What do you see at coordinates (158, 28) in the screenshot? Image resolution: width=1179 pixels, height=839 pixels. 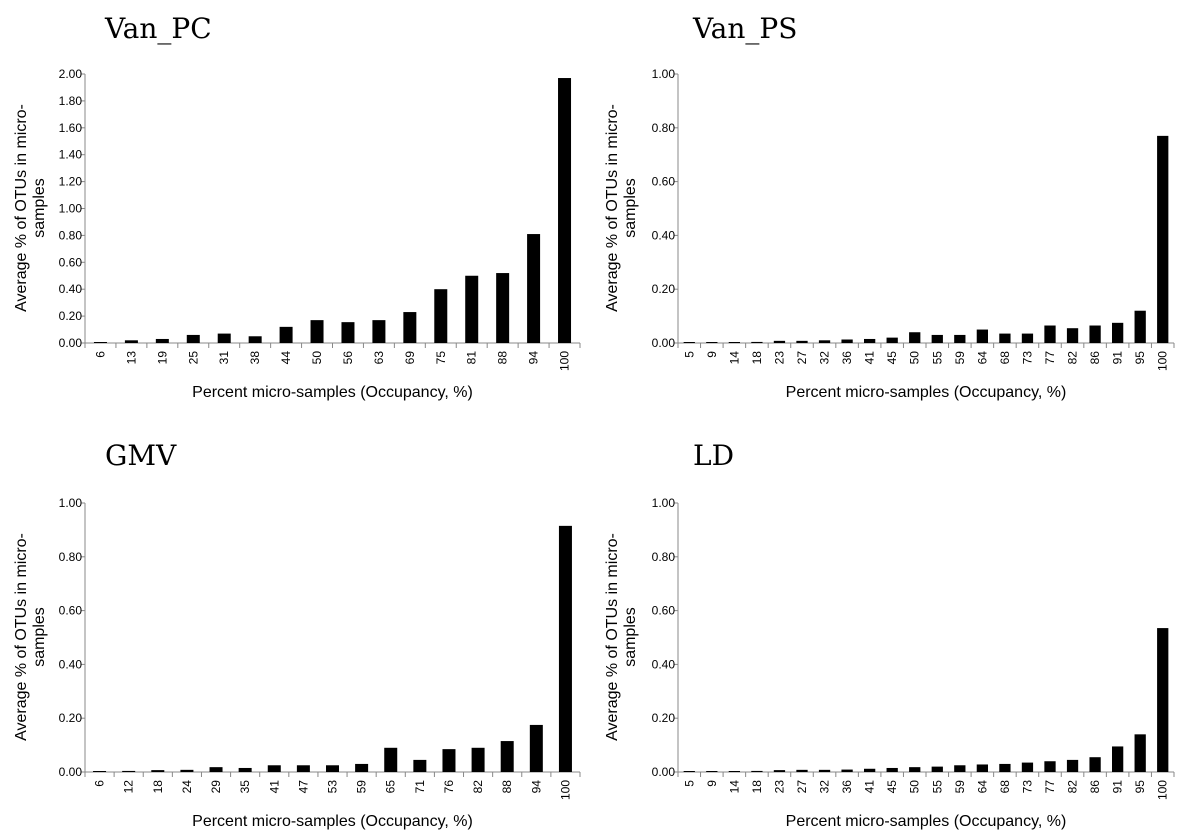 I see `van-pc-chart-title: Van_PC` at bounding box center [158, 28].